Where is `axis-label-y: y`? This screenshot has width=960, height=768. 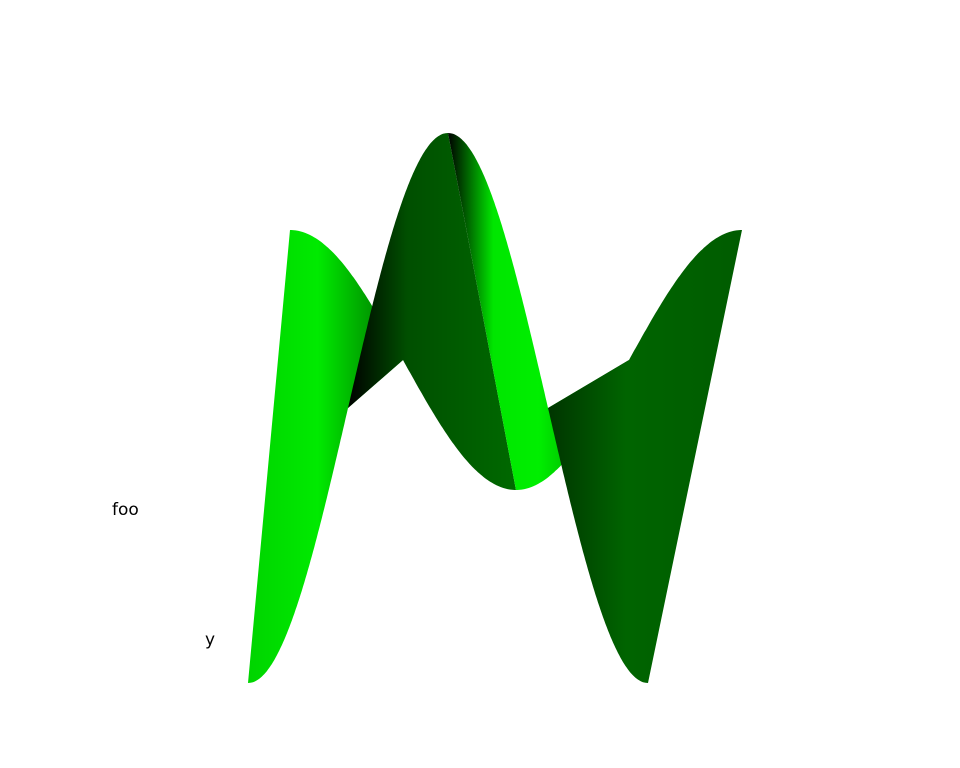
axis-label-y: y is located at coordinates (210, 640).